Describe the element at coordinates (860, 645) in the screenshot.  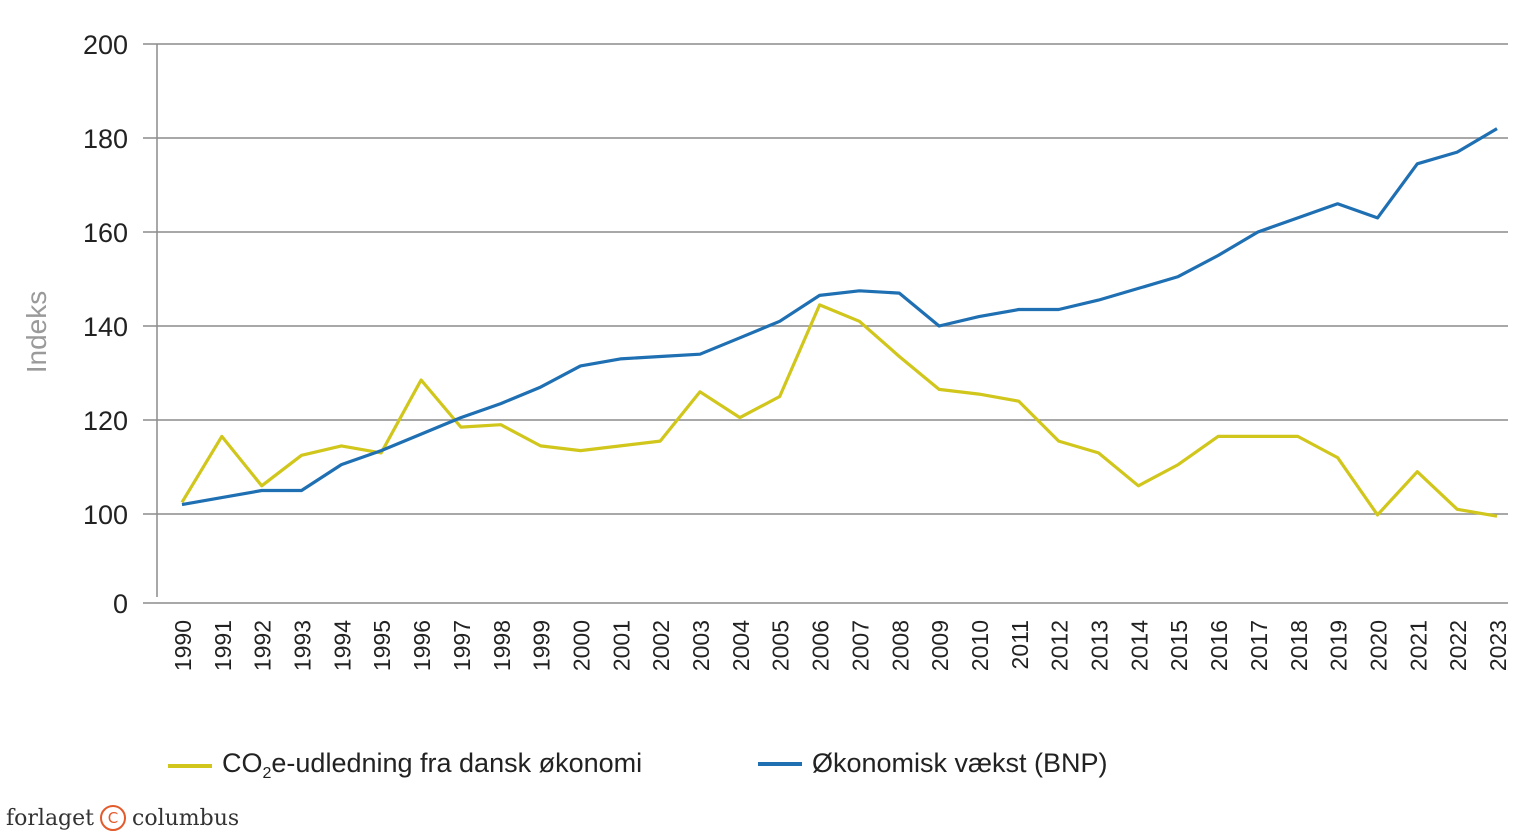
I see `x-tick-2007: 2007` at that location.